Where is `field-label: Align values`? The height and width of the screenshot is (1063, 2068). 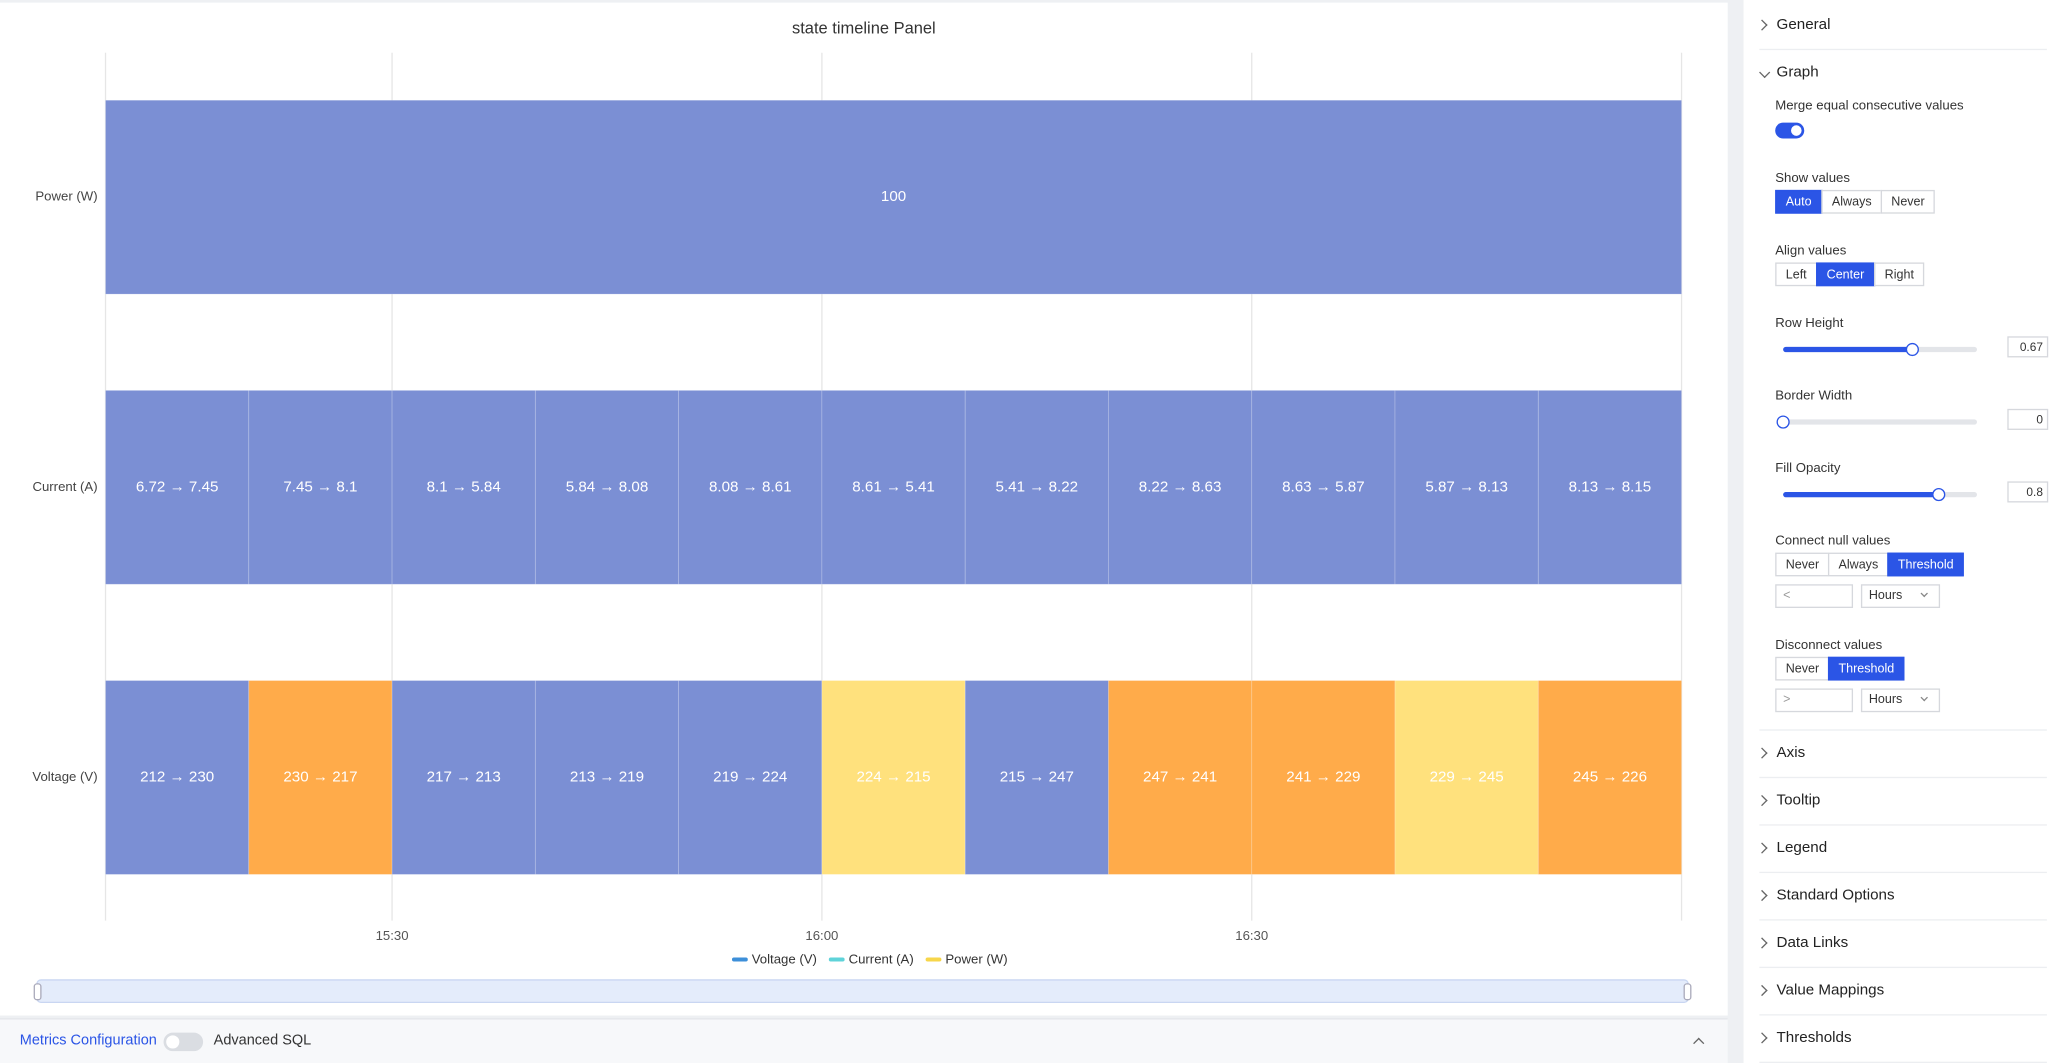
field-label: Align values is located at coordinates (1811, 251).